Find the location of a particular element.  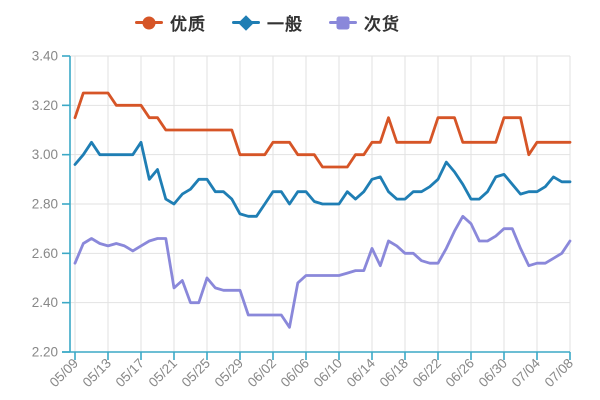

x-axis-label: 07/08 is located at coordinates (559, 373).